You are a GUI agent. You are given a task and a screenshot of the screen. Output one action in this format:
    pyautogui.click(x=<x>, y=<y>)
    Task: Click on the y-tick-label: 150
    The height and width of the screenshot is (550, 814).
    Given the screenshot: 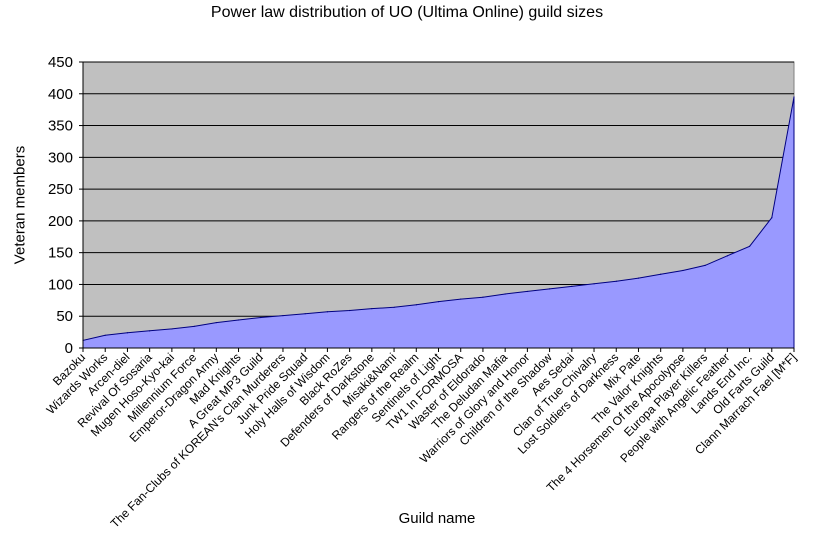 What is the action you would take?
    pyautogui.click(x=60, y=253)
    